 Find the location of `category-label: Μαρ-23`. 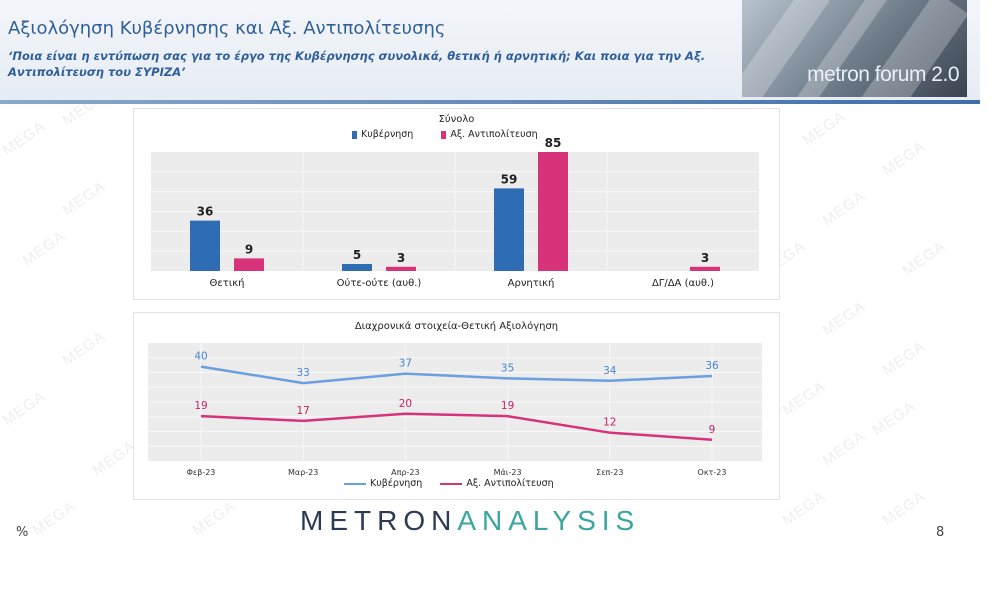

category-label: Μαρ-23 is located at coordinates (303, 472).